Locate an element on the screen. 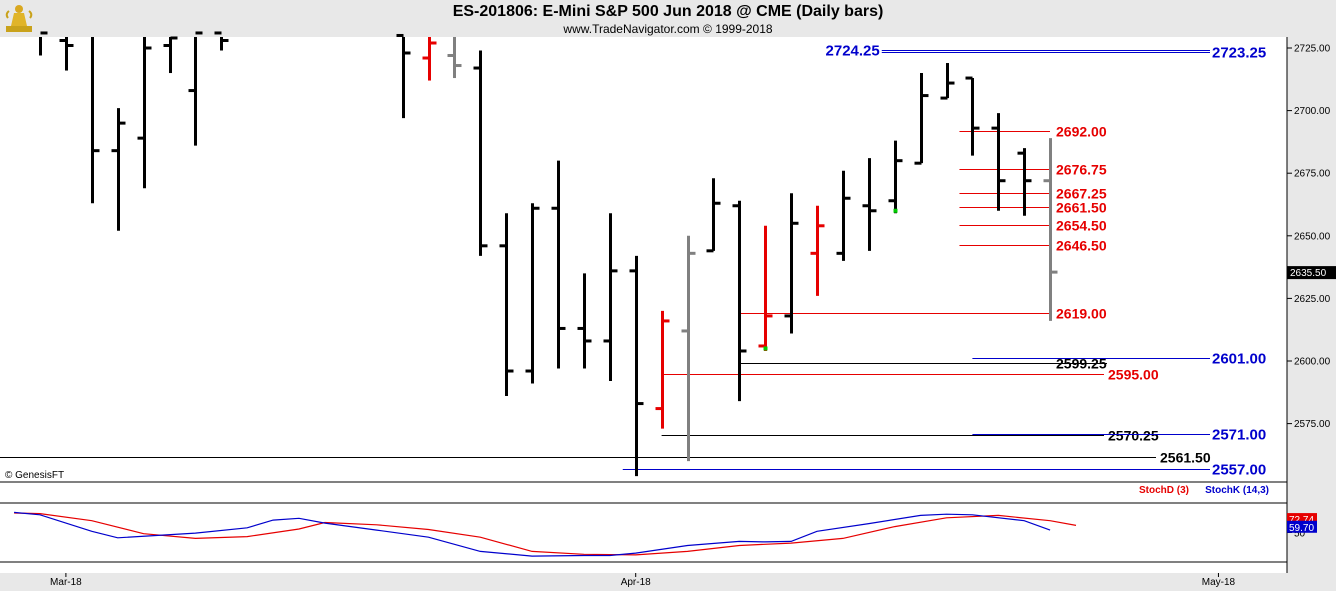  level-label: 2646.50 is located at coordinates (1081, 246).